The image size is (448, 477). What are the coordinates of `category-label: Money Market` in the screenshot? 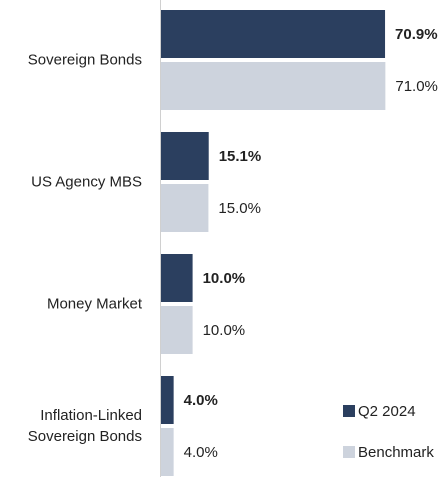 It's located at (94, 304).